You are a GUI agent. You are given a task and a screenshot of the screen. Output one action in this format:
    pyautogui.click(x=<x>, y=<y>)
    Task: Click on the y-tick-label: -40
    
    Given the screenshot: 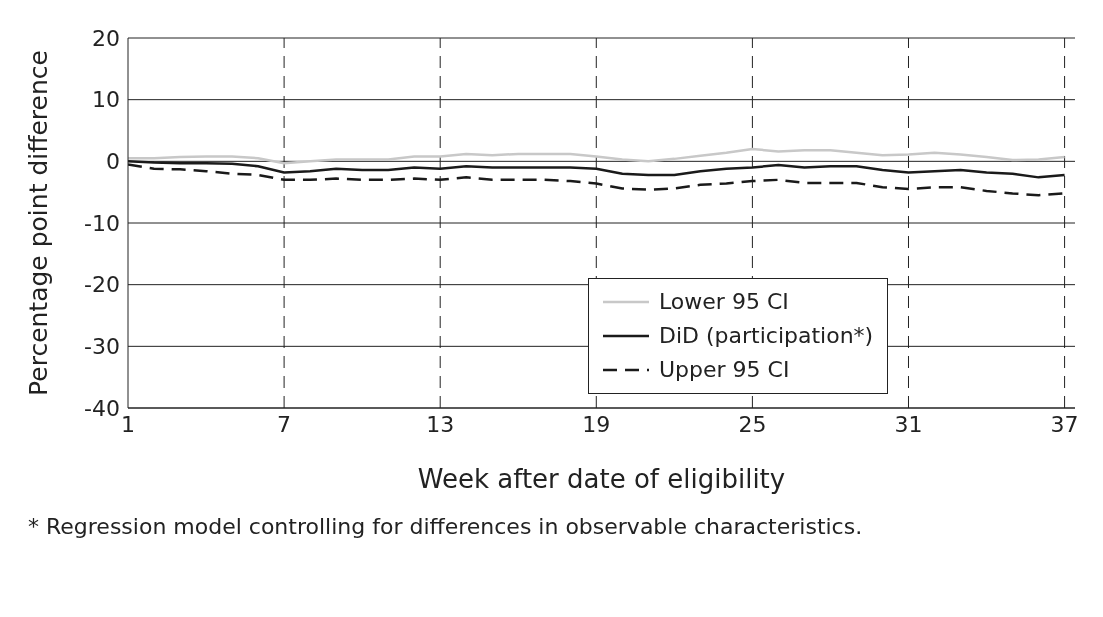 What is the action you would take?
    pyautogui.click(x=102, y=408)
    